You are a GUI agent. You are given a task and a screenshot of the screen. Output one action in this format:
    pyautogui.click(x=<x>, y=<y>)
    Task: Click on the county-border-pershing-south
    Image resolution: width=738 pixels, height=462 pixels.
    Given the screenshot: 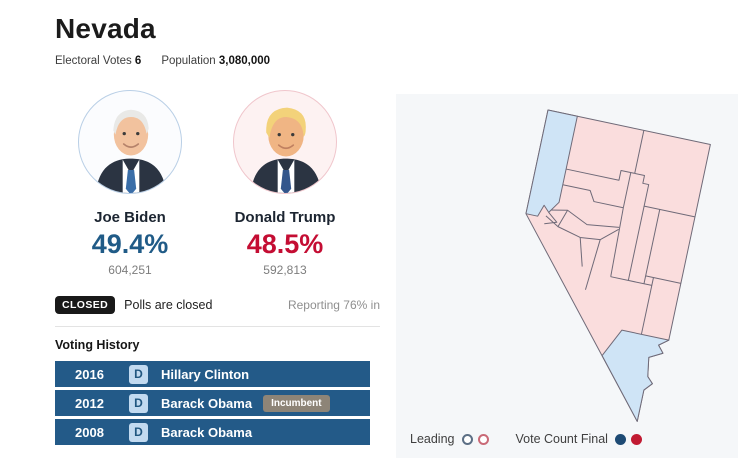 What is the action you would take?
    pyautogui.click(x=593, y=196)
    